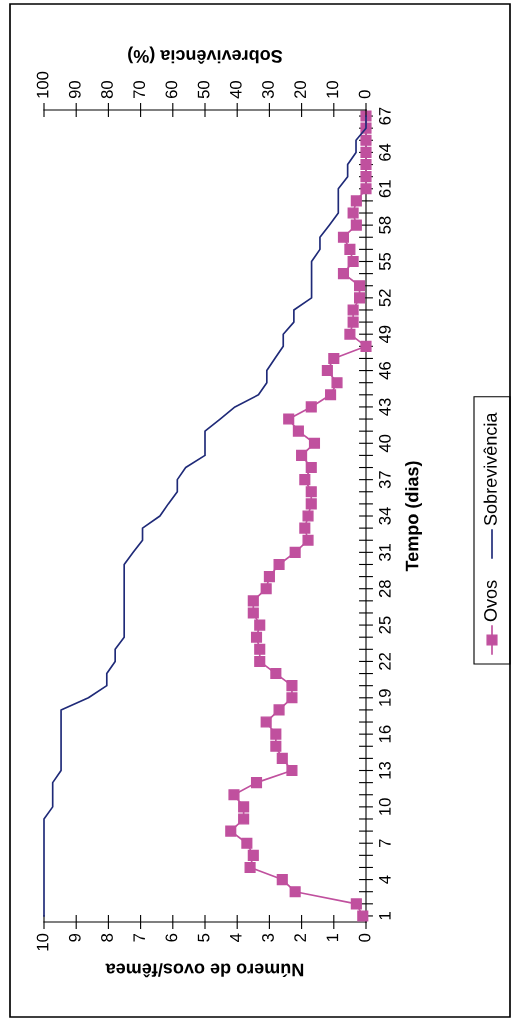  What do you see at coordinates (42, 84) in the screenshot?
I see `x2-tick-label: 100` at bounding box center [42, 84].